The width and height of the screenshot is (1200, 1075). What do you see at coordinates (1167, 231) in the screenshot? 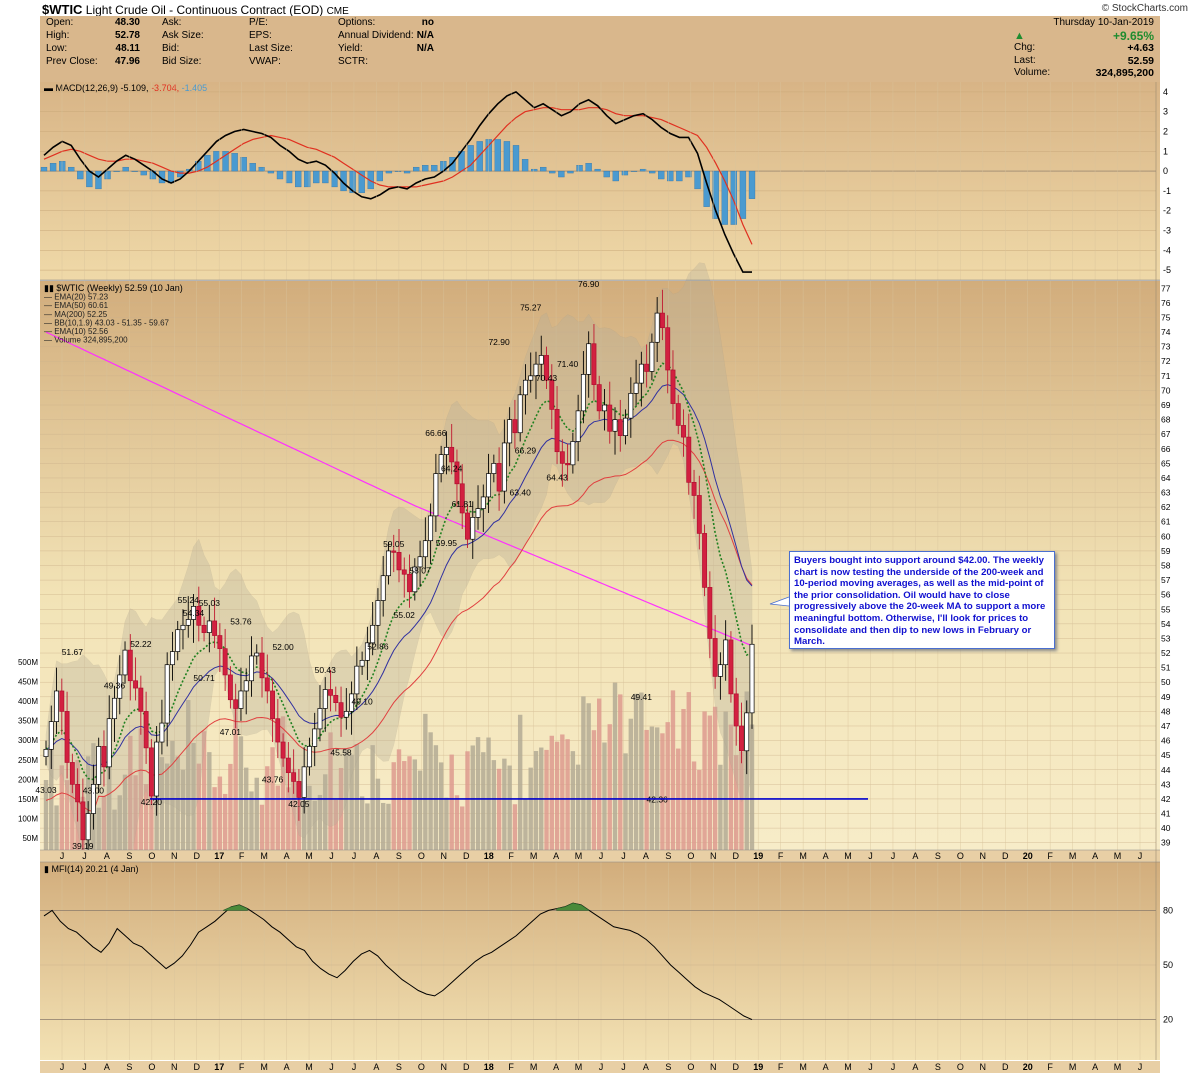
I see `macd-tick-label: -3` at bounding box center [1167, 231].